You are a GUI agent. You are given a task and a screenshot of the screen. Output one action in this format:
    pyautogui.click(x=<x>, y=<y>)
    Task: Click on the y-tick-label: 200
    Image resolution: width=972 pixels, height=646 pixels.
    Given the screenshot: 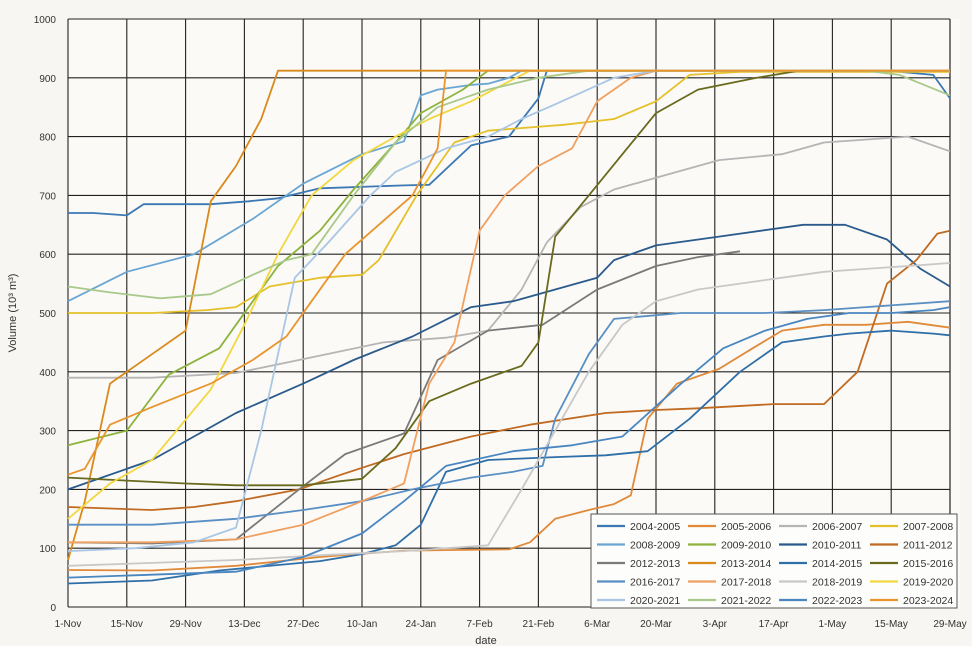 What is the action you would take?
    pyautogui.click(x=47, y=490)
    